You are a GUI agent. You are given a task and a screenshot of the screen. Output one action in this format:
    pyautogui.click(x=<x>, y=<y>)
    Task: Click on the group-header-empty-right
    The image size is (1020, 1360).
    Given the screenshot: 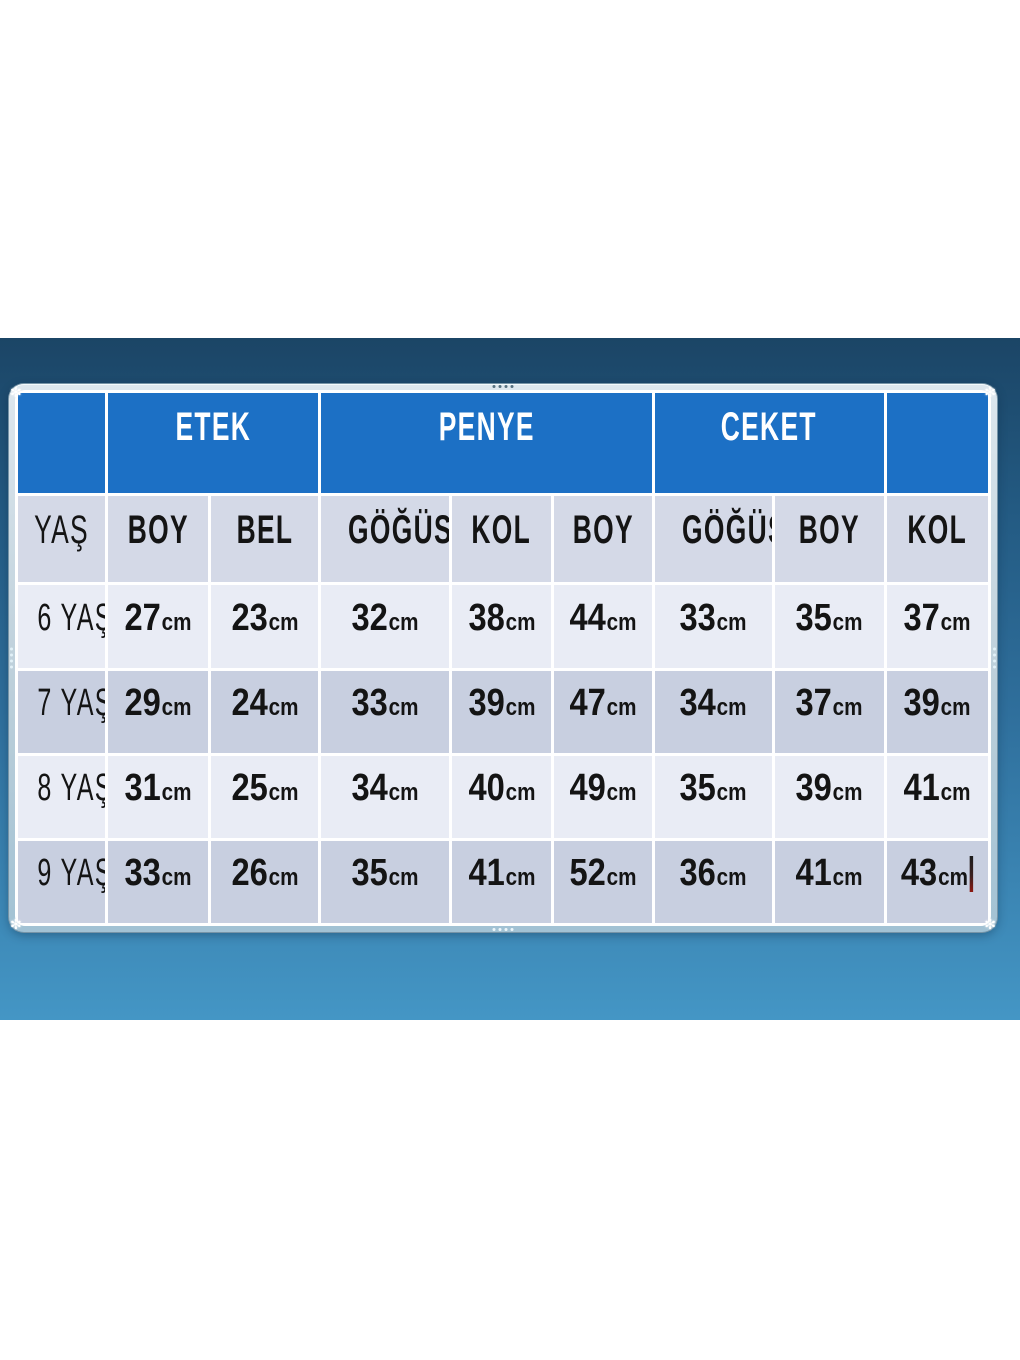 What is the action you would take?
    pyautogui.click(x=937, y=443)
    